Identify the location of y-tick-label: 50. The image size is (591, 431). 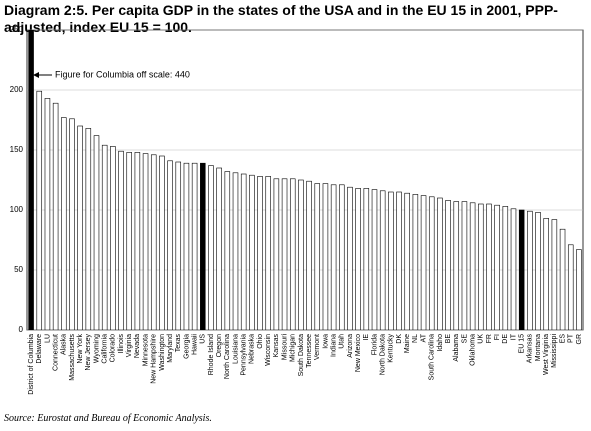
(18, 269).